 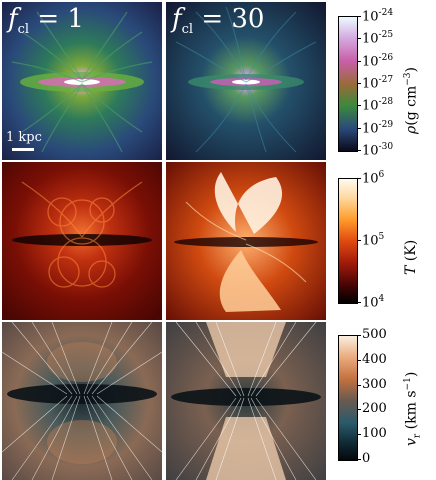 What do you see at coordinates (348, 398) in the screenshot?
I see `velocity-colorbar` at bounding box center [348, 398].